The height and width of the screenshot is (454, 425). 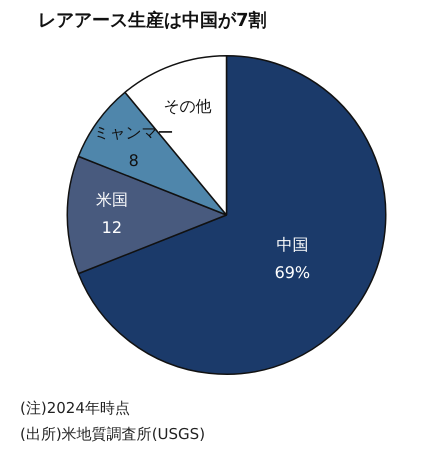 I want to click on slice-label: 米国, so click(x=112, y=200).